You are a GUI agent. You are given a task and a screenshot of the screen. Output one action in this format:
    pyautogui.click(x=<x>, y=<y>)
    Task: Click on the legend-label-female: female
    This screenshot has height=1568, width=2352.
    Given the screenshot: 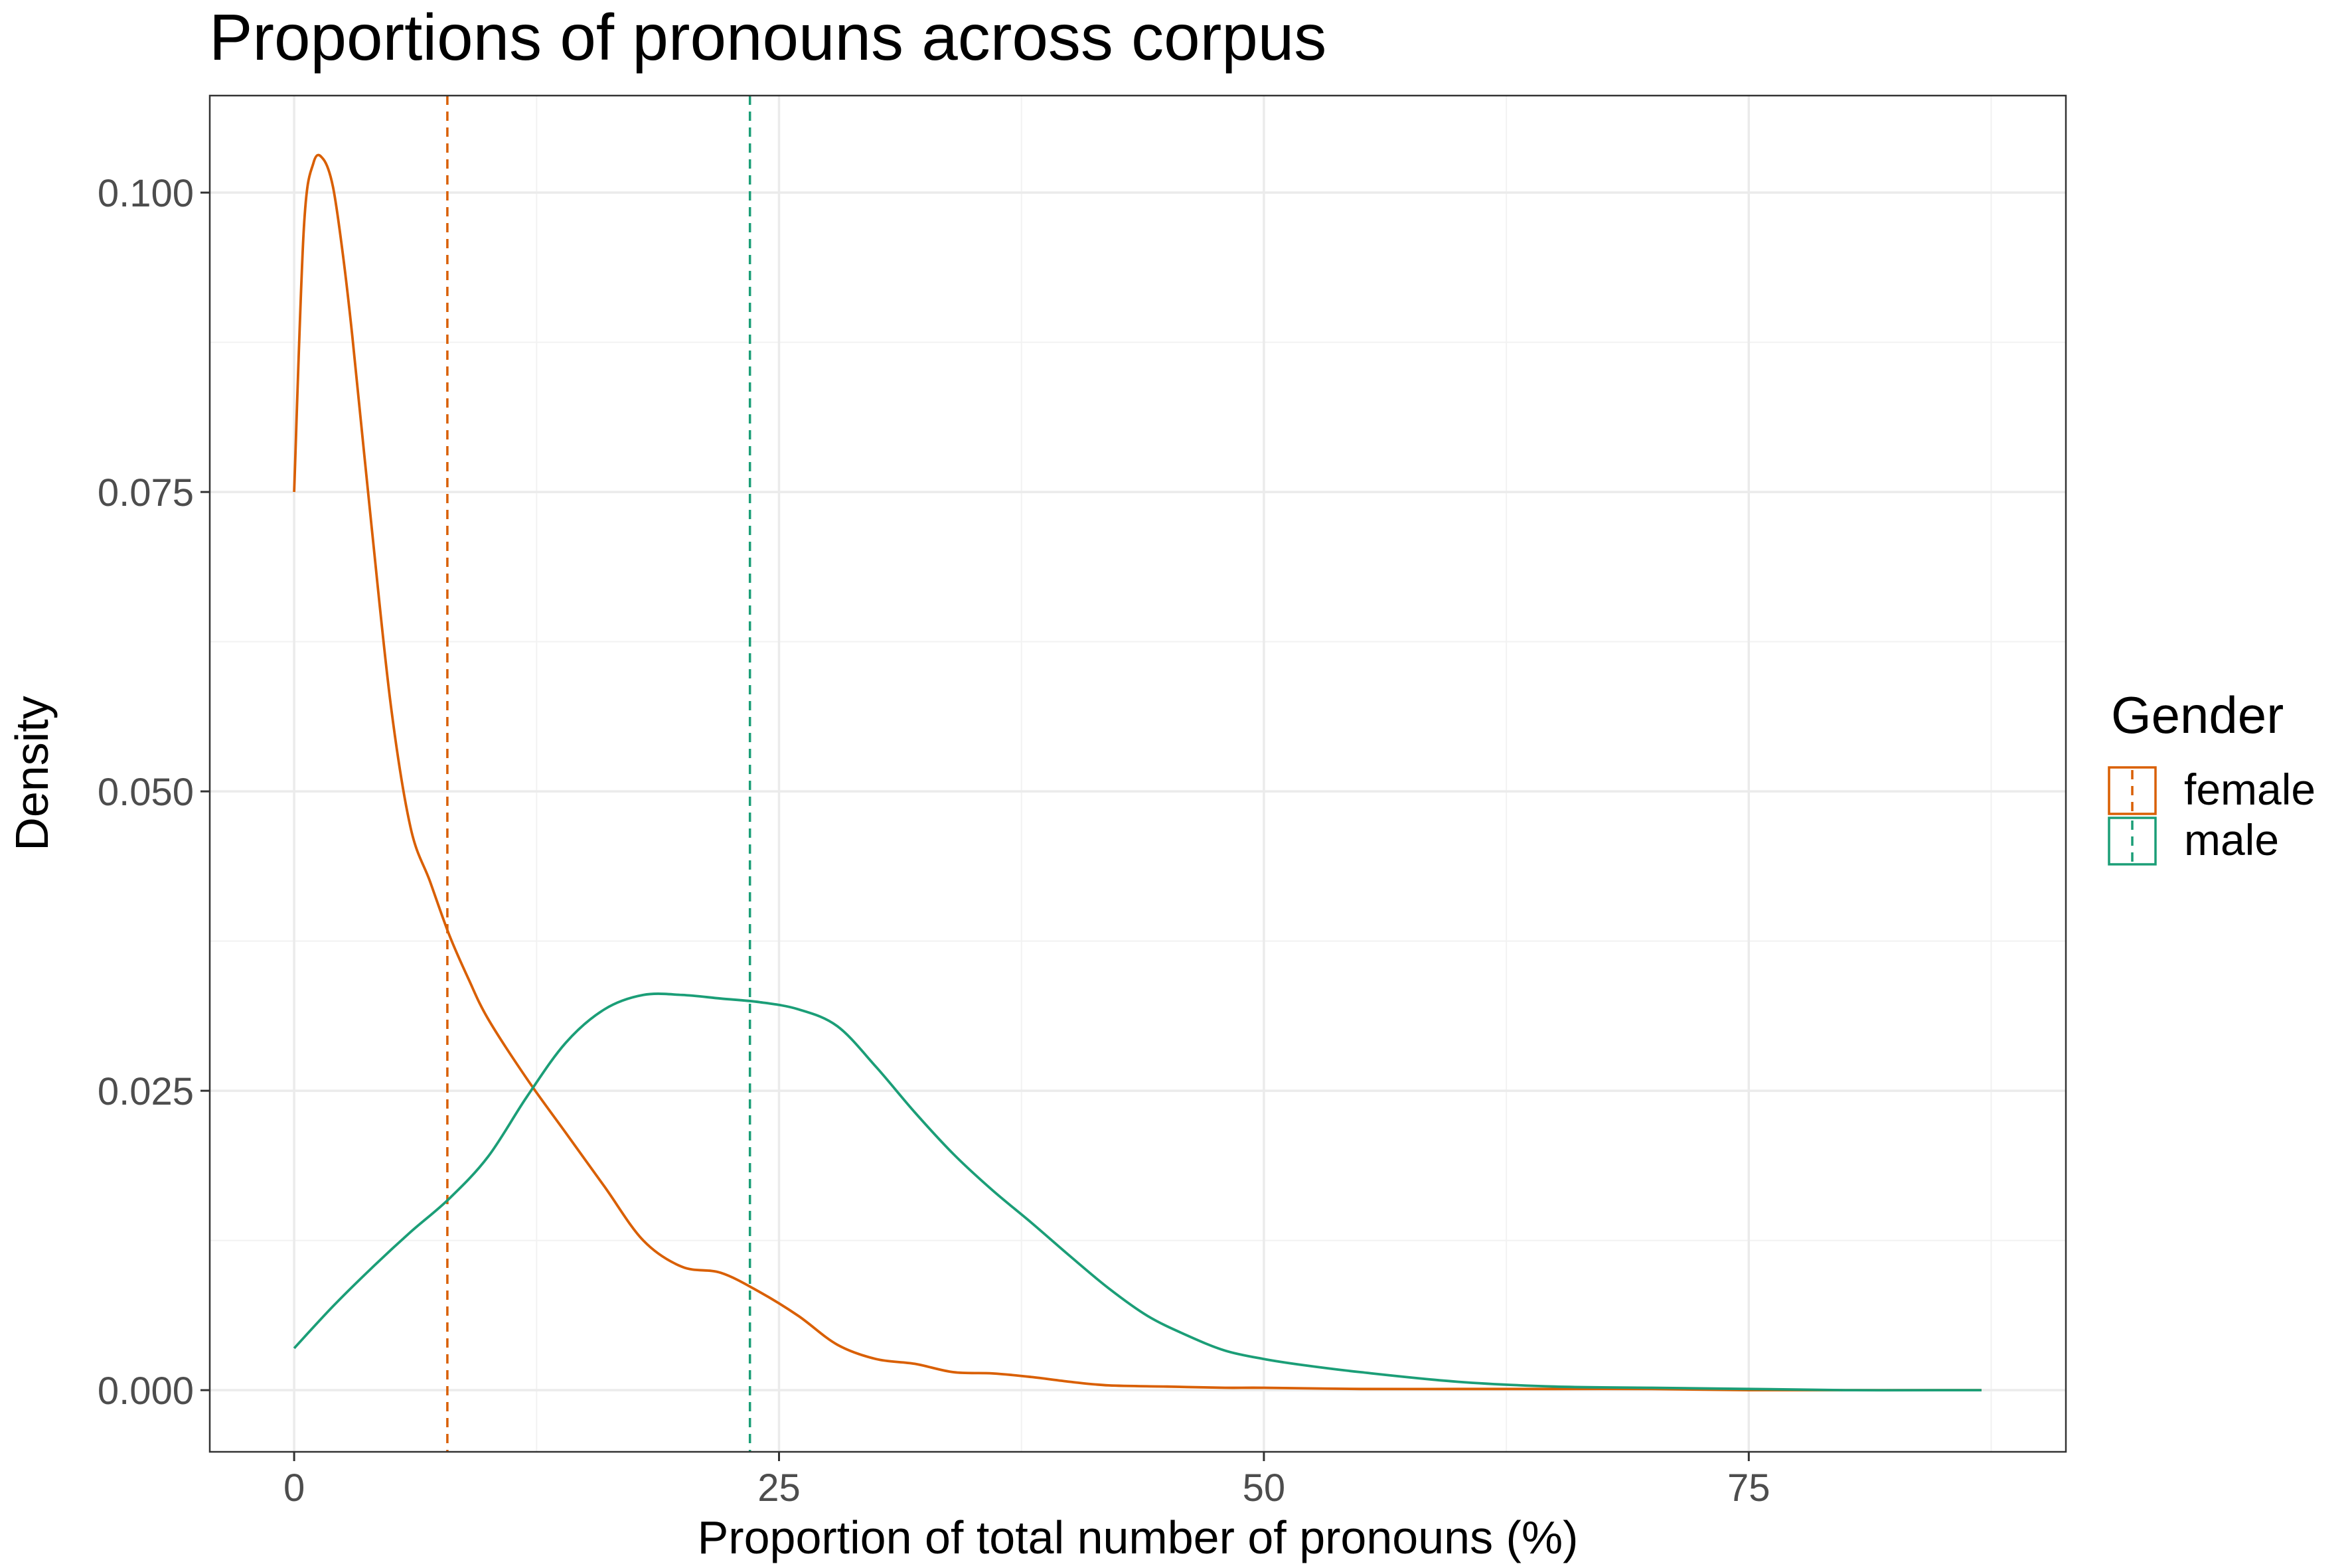 What is the action you would take?
    pyautogui.click(x=2249, y=790)
    